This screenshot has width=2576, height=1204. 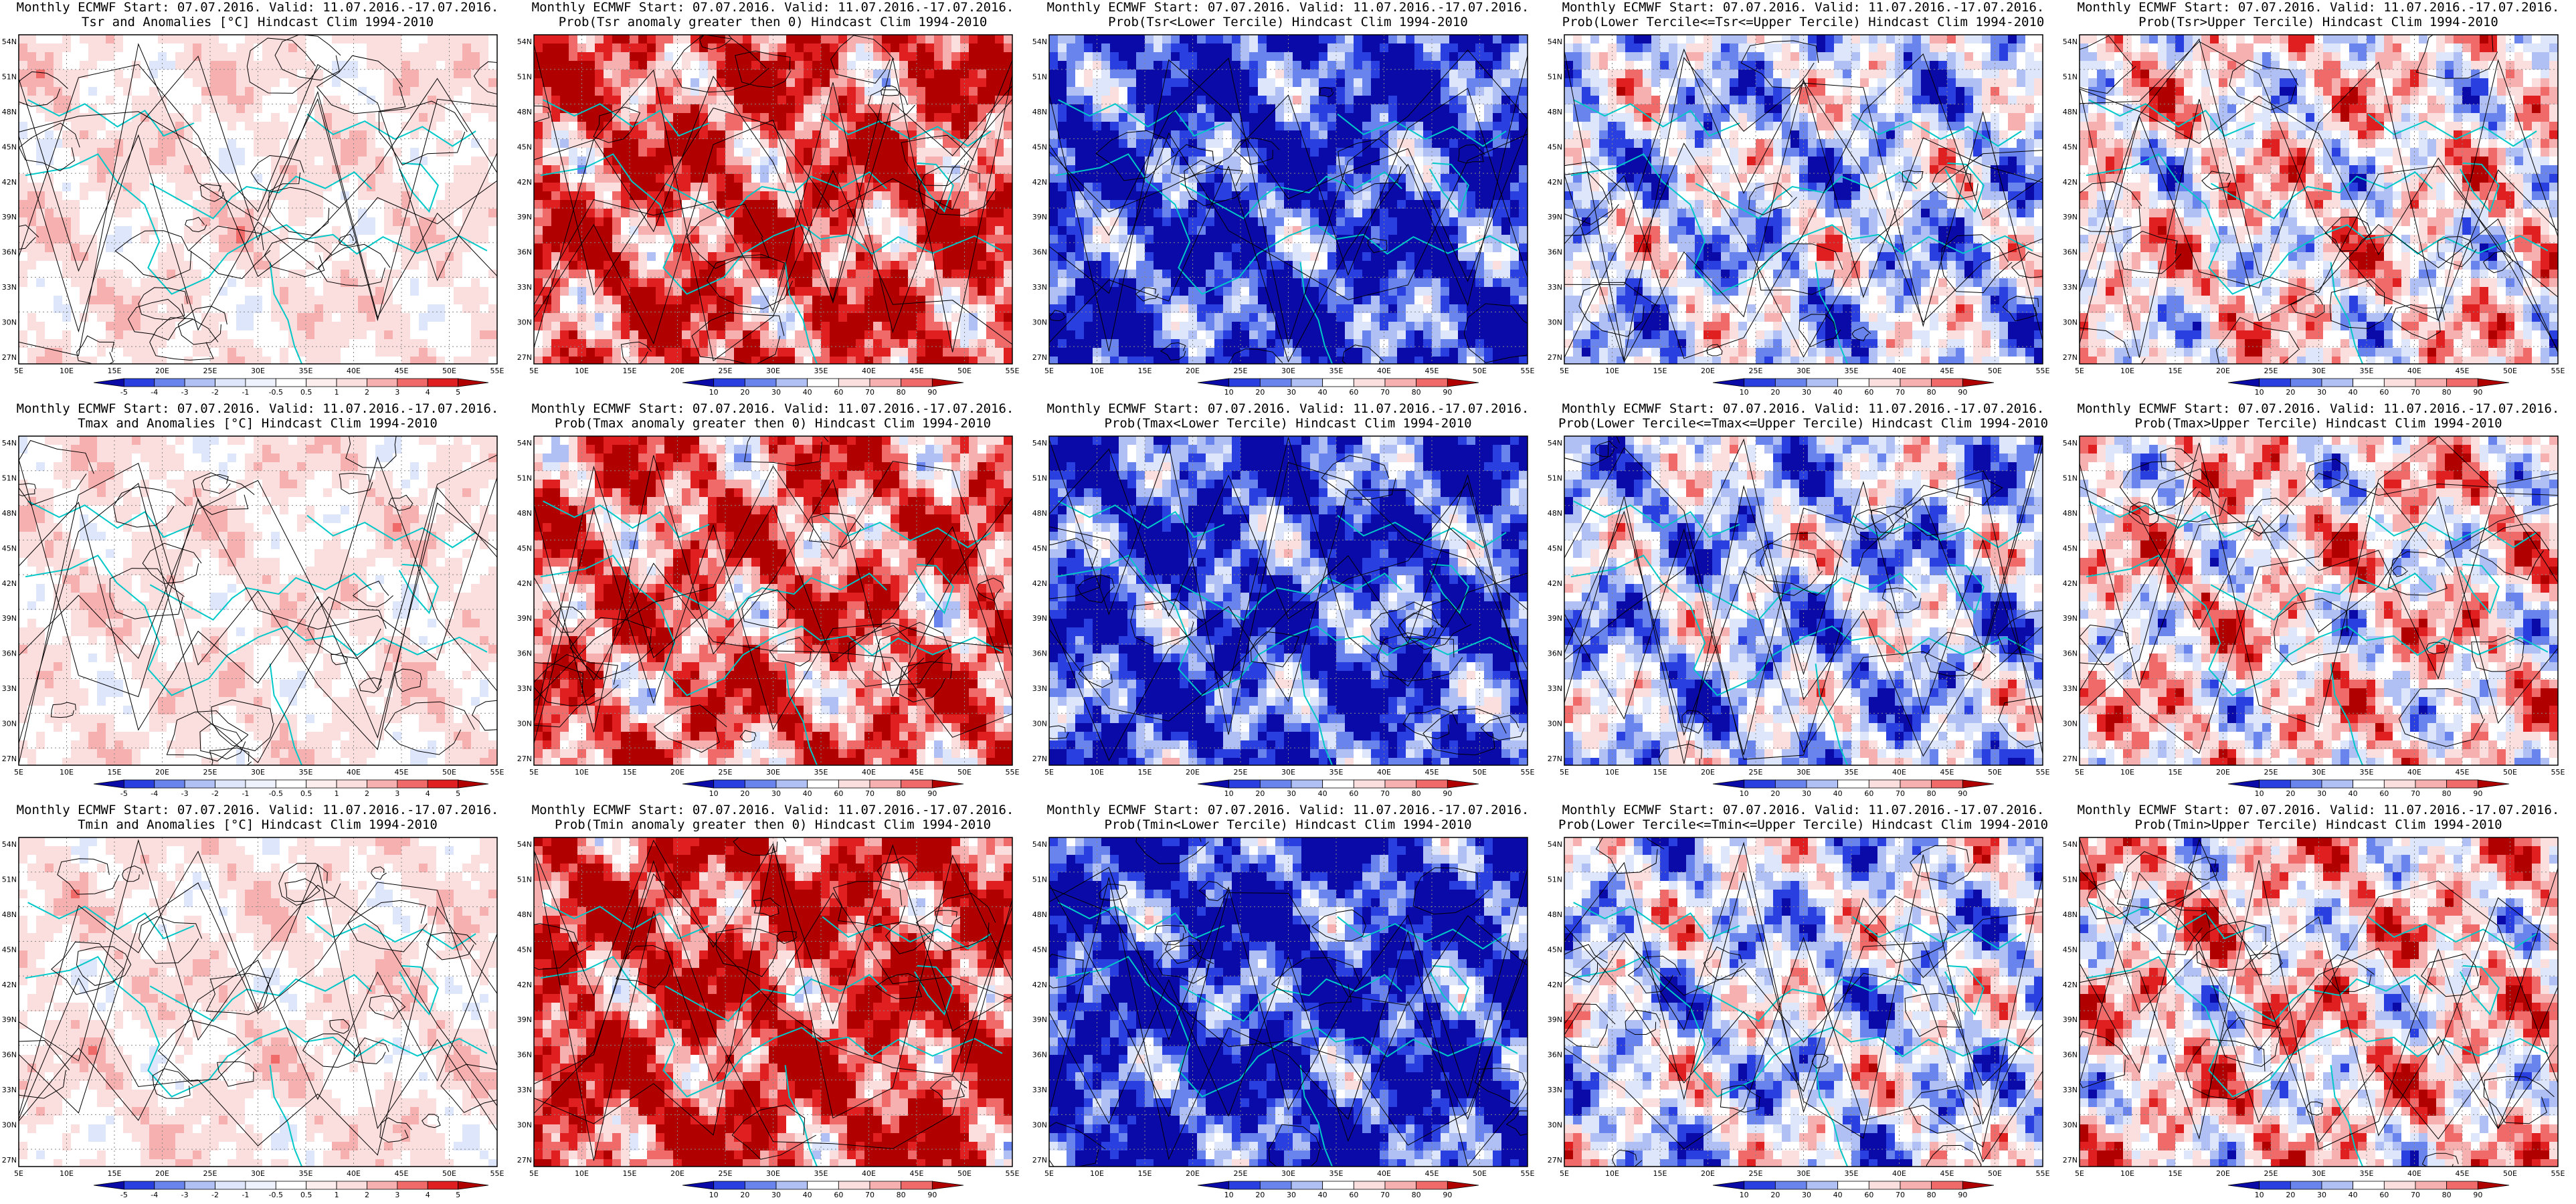 What do you see at coordinates (428, 793) in the screenshot?
I see `colorbar-label: 4` at bounding box center [428, 793].